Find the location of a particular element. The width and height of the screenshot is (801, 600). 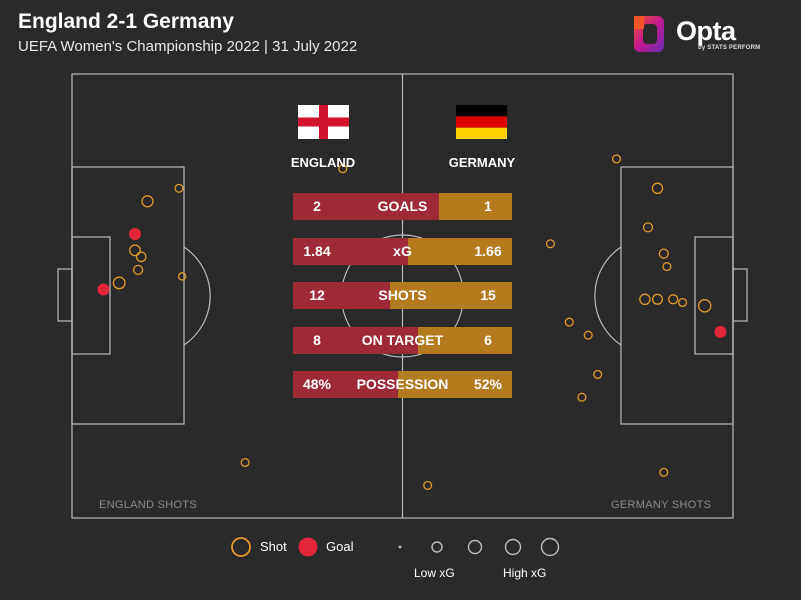

right-penalty-area is located at coordinates (677, 295).